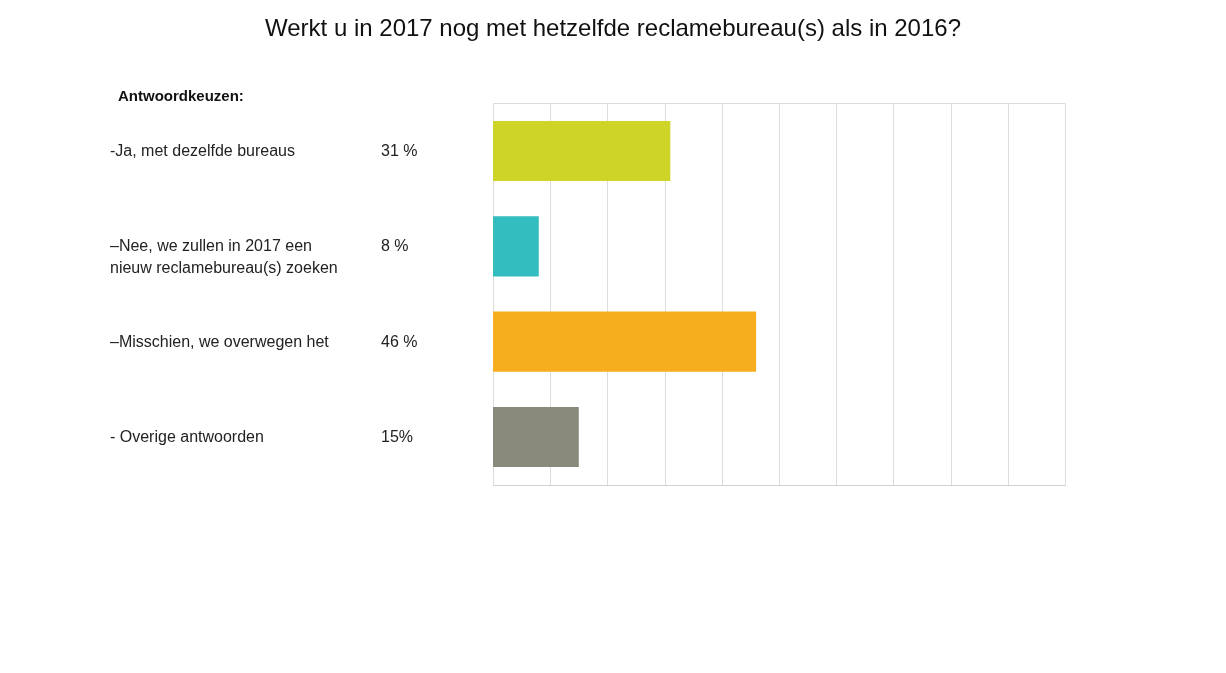  Describe the element at coordinates (397, 436) in the screenshot. I see `data-label: 15%` at that location.